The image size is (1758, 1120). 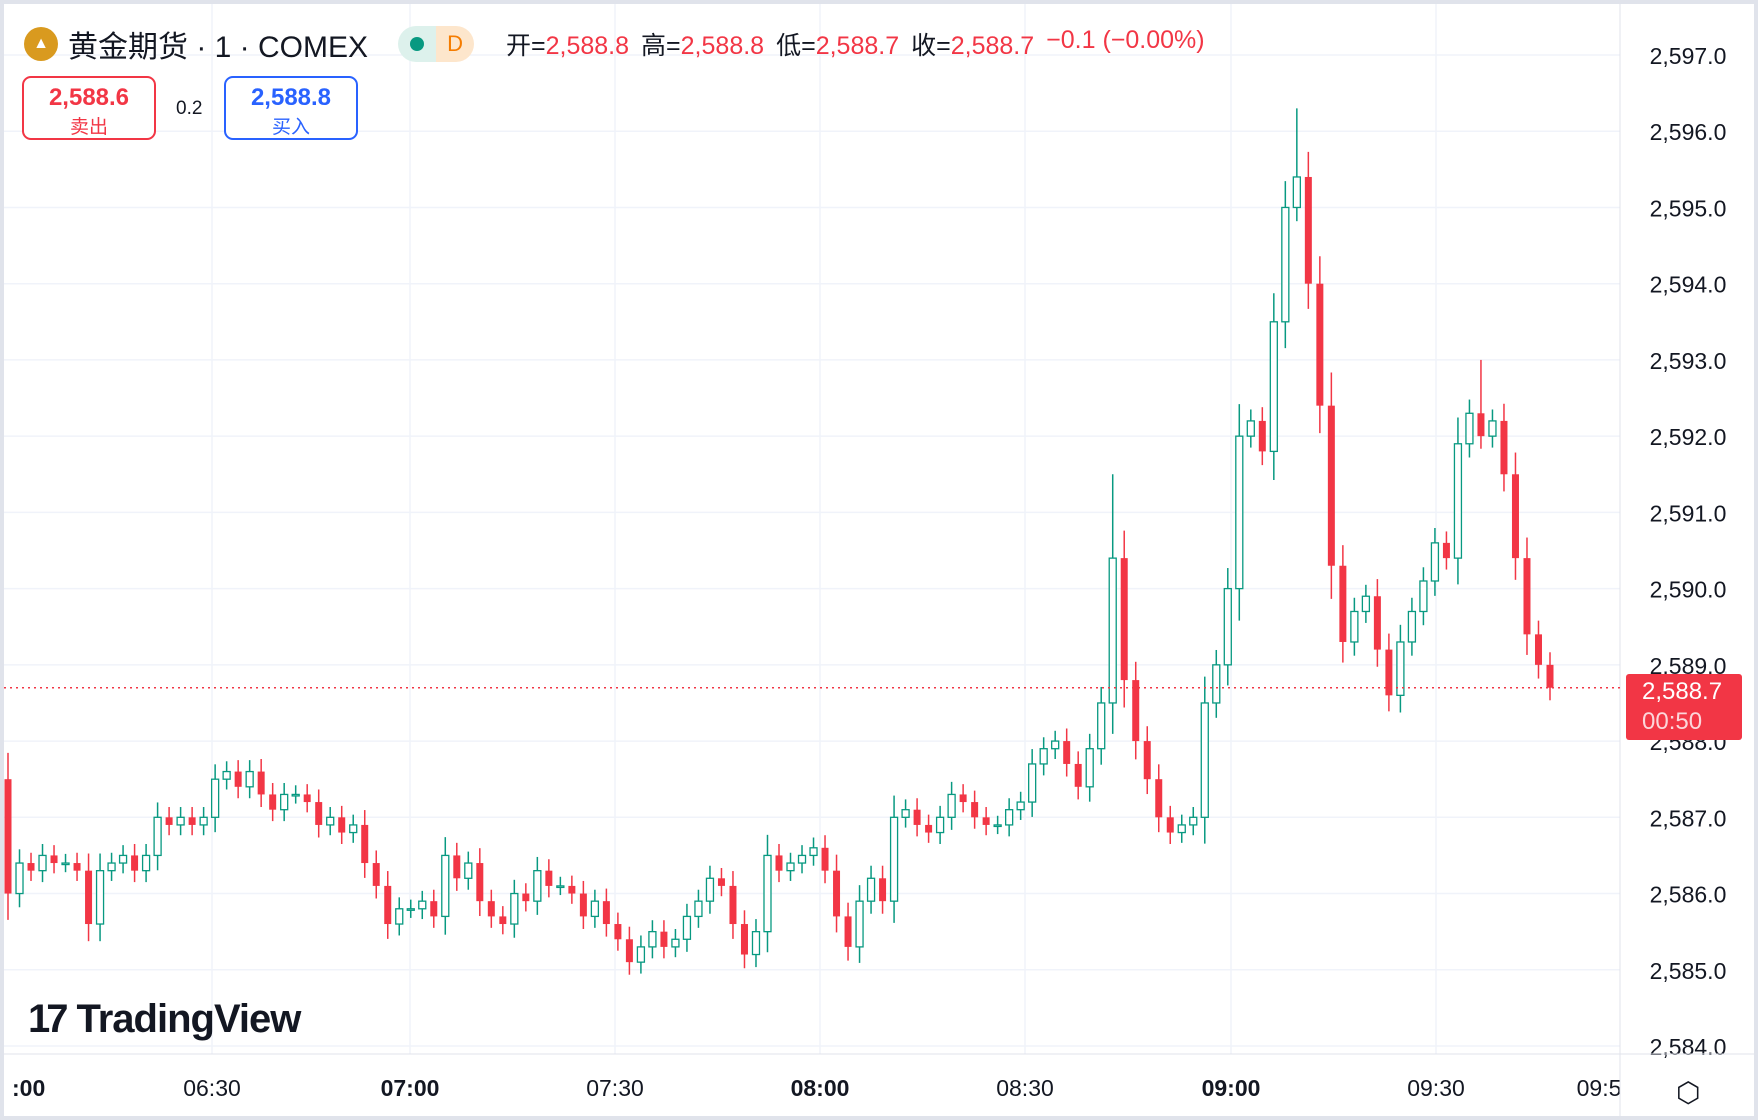 What do you see at coordinates (1688, 132) in the screenshot?
I see `price-tick-label: 2,596.0` at bounding box center [1688, 132].